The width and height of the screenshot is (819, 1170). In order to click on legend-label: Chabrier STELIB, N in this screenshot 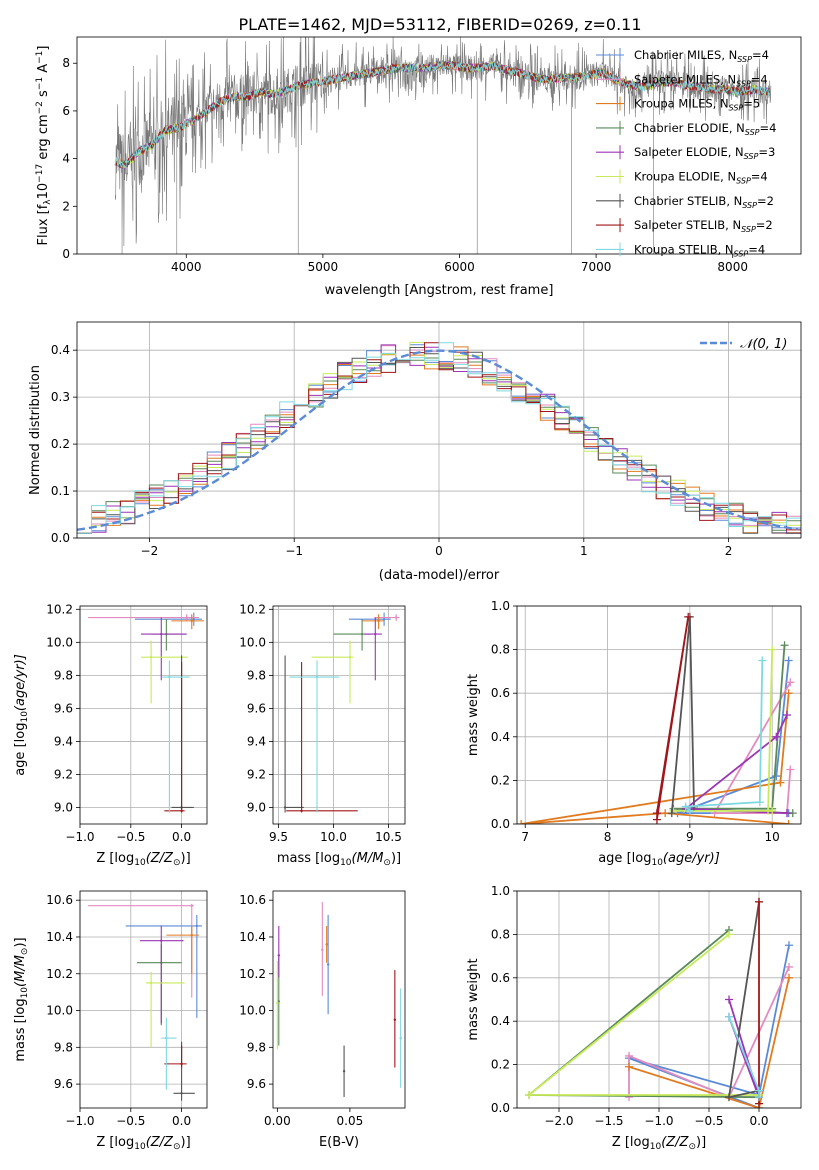, I will do `click(688, 201)`.